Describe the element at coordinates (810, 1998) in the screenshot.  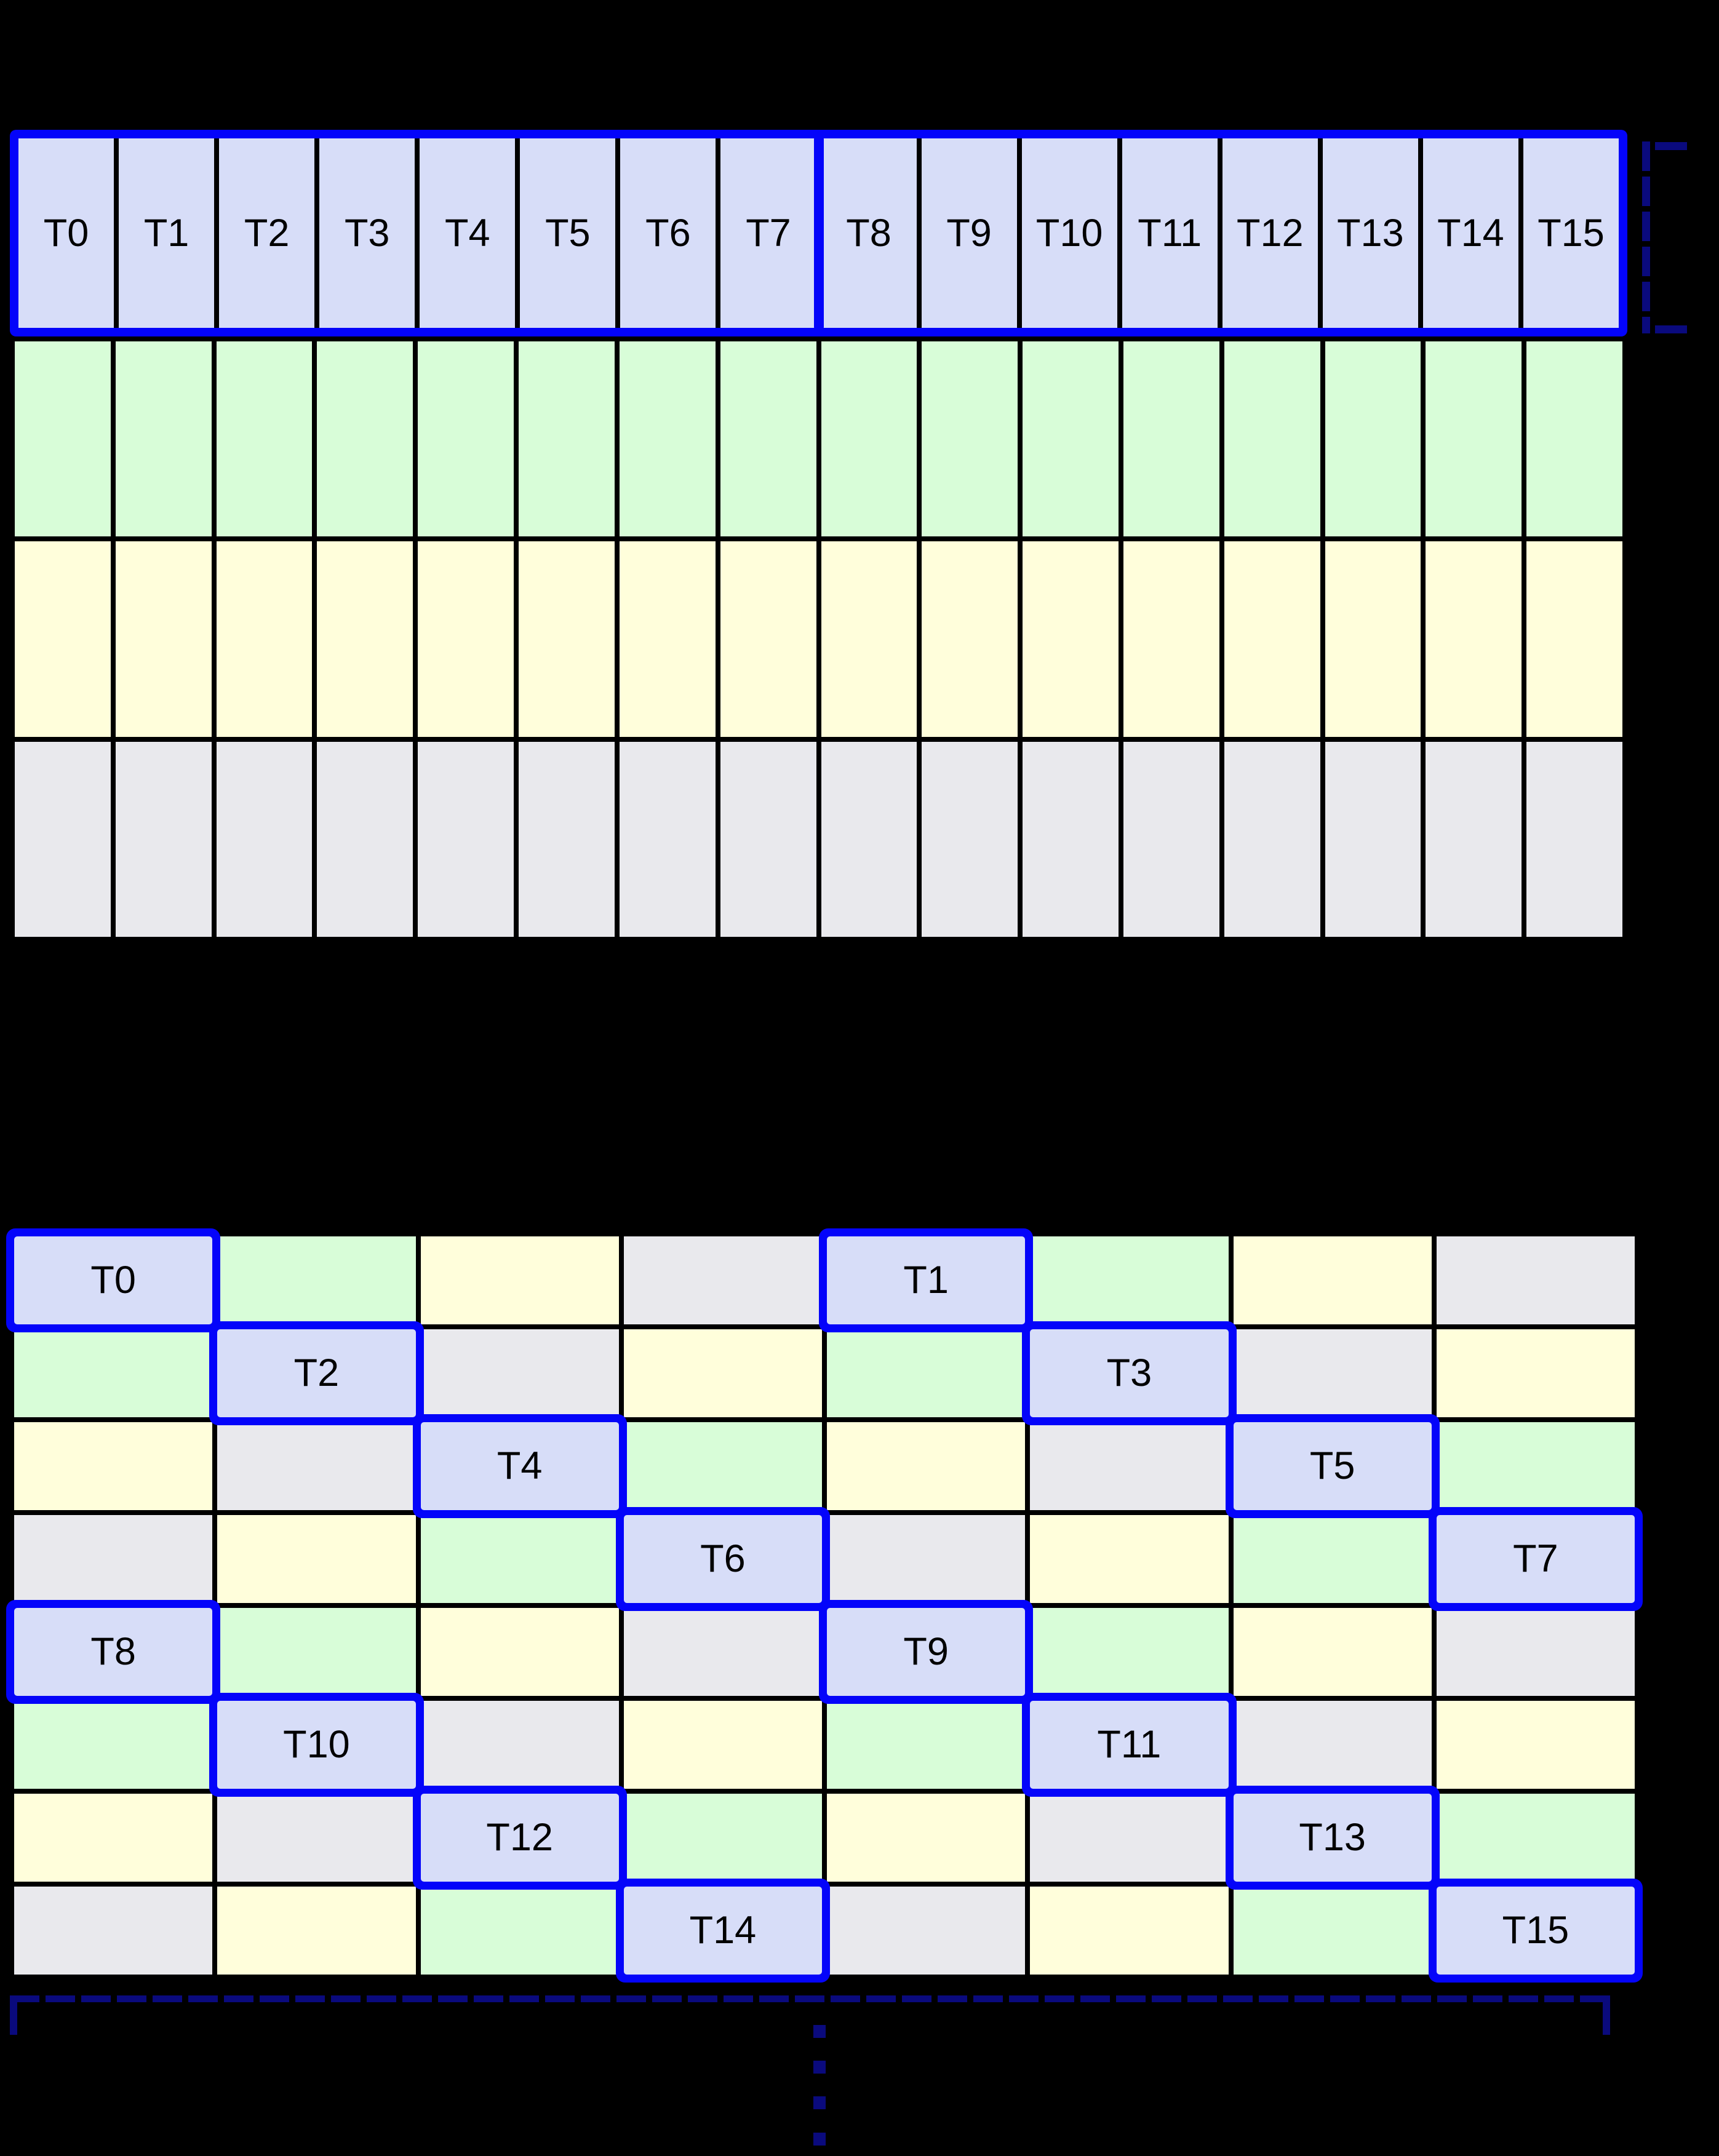
I see `bracket-horizontal-dashed-line` at that location.